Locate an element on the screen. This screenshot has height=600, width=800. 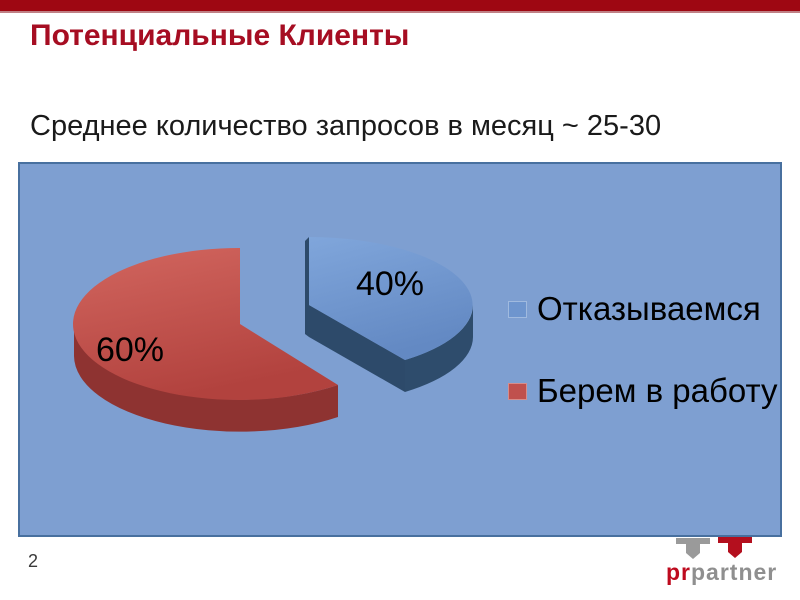
legend-label-accept: Берем в работу is located at coordinates (657, 390).